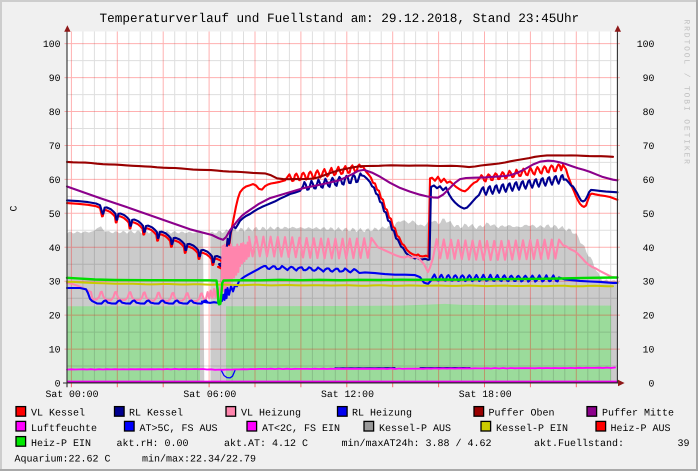  What do you see at coordinates (266, 444) in the screenshot?
I see `svg-text: akt.AT: 4.12 C` at bounding box center [266, 444].